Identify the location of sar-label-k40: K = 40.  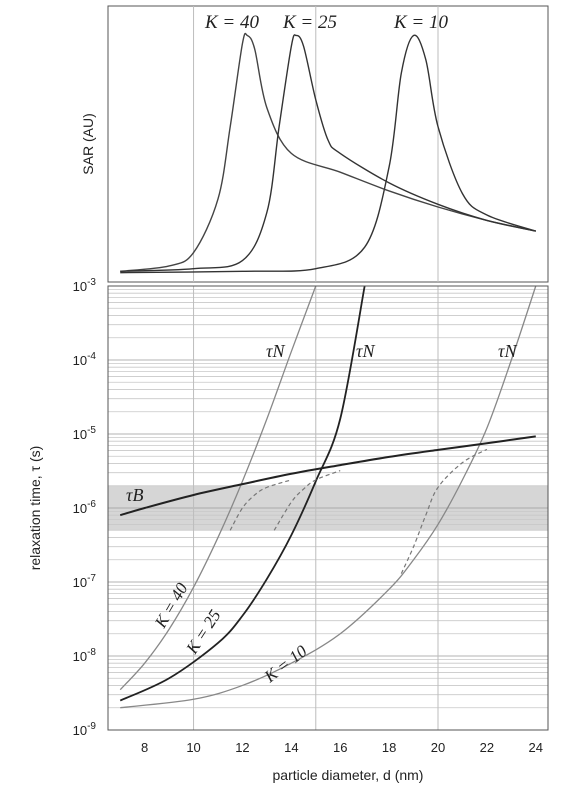
(231, 22).